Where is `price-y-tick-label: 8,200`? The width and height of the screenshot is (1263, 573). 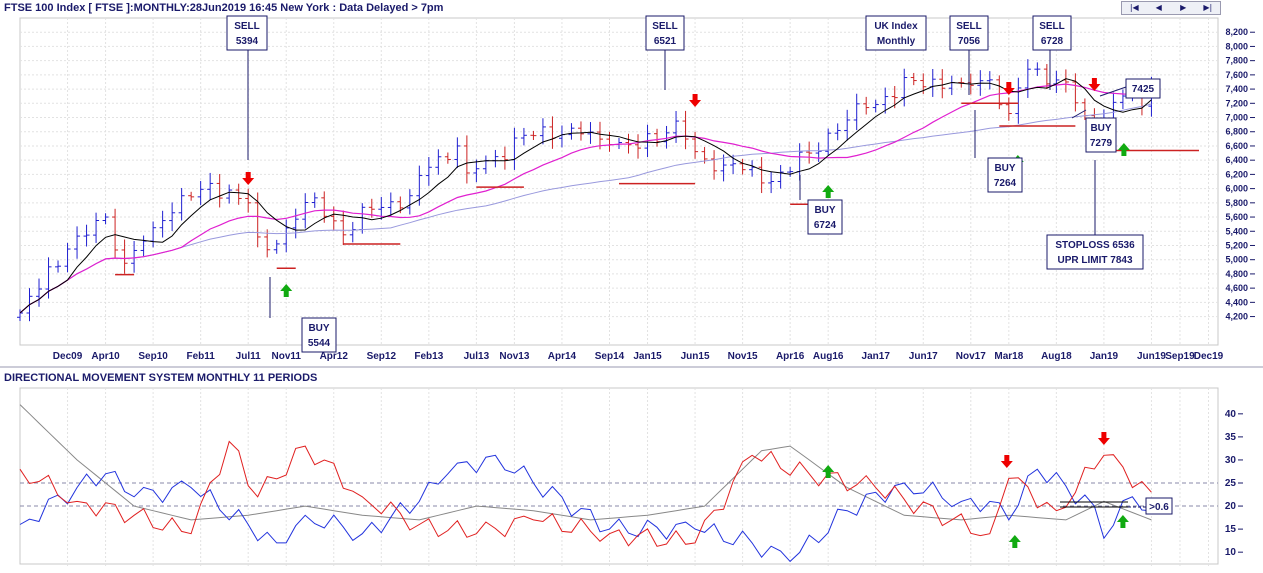
price-y-tick-label: 8,200 is located at coordinates (1236, 32).